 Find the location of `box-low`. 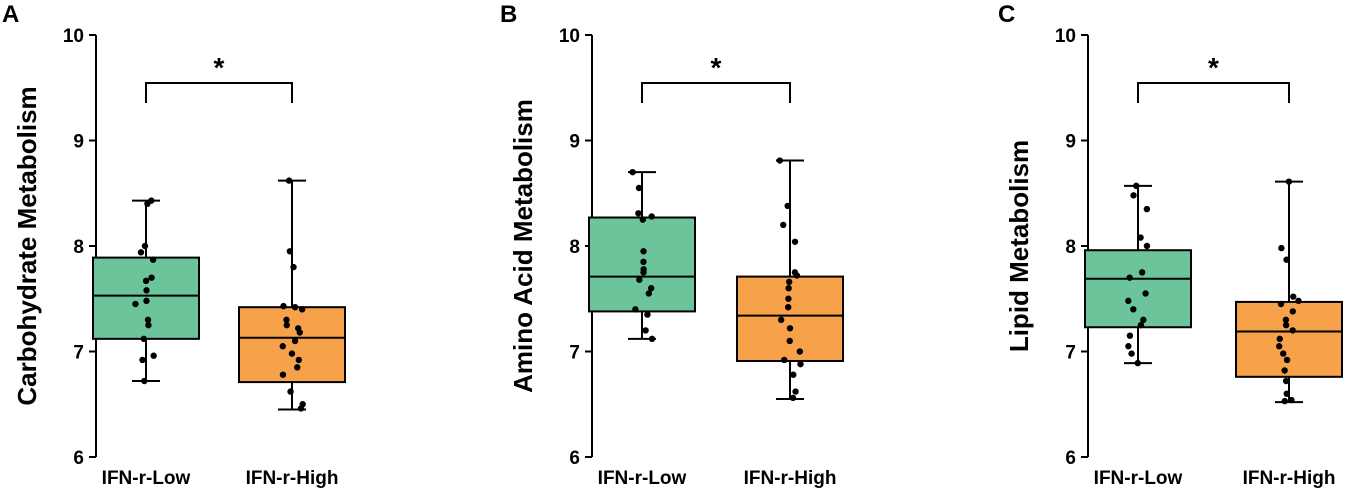

box-low is located at coordinates (146, 291).